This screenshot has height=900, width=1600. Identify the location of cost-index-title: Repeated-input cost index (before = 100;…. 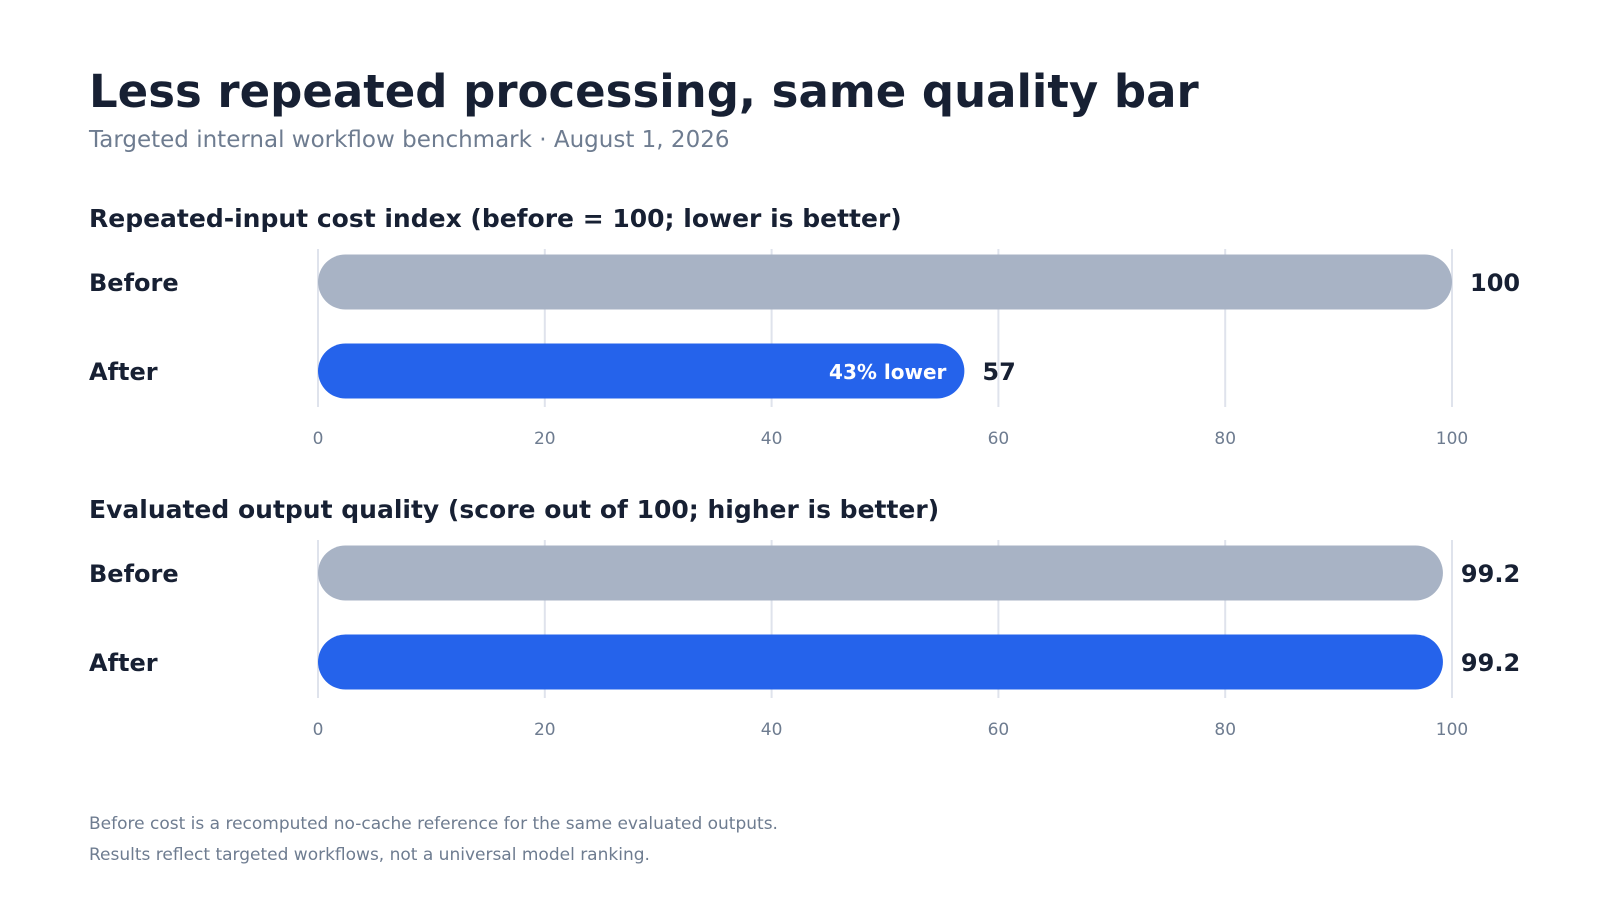
(495, 218).